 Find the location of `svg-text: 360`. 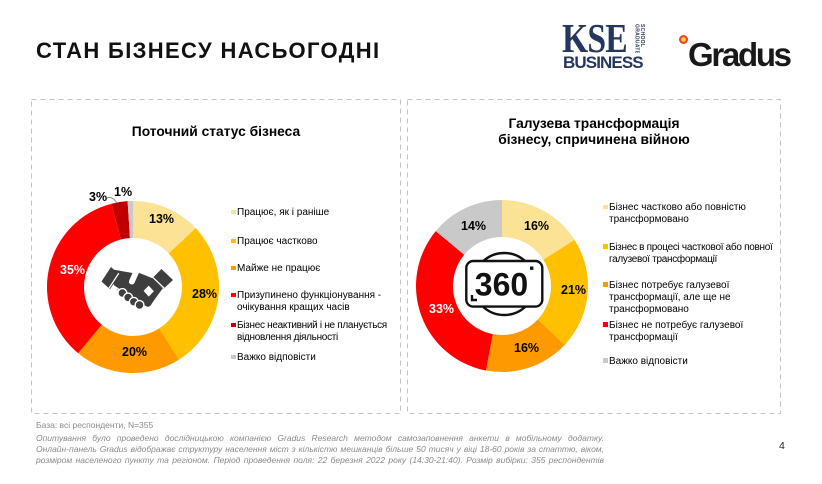

svg-text: 360 is located at coordinates (501, 285).